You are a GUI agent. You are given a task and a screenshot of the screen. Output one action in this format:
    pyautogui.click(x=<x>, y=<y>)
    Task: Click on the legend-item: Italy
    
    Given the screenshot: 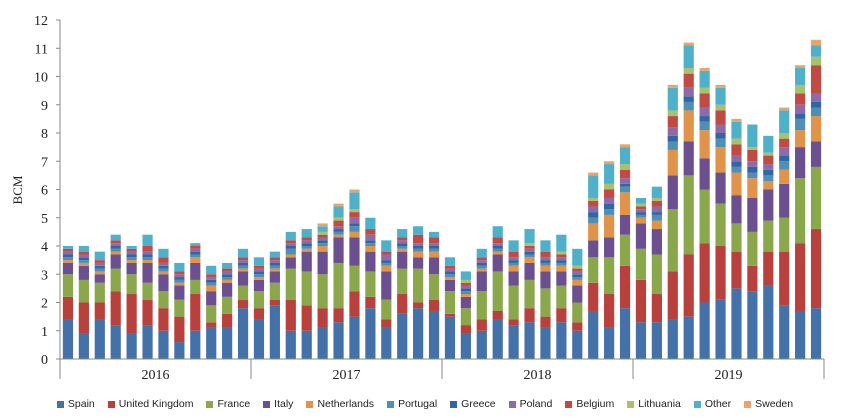 What is the action you would take?
    pyautogui.click(x=278, y=404)
    